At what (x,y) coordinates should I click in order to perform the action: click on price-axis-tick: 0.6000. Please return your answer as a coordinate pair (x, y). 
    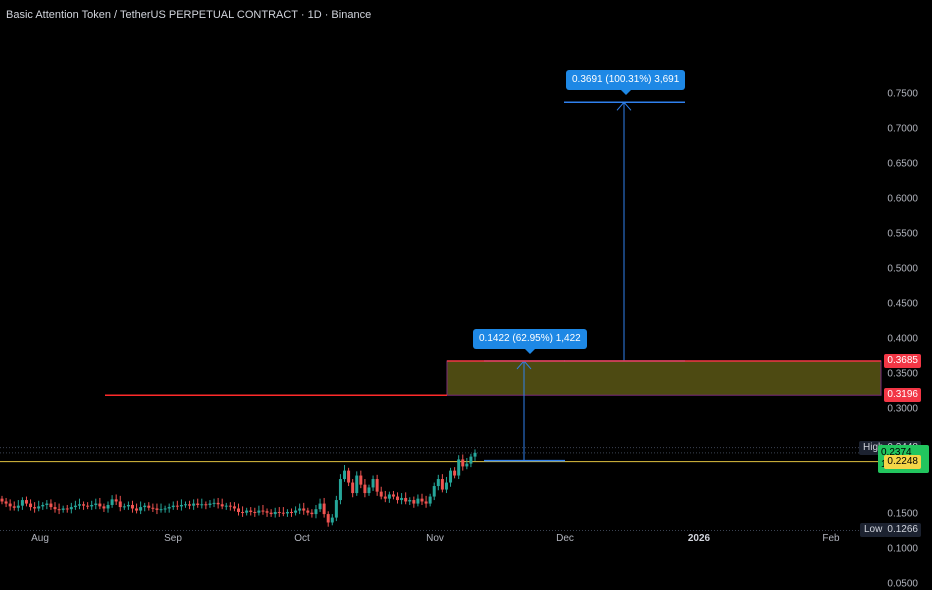
    Looking at the image, I should click on (902, 199).